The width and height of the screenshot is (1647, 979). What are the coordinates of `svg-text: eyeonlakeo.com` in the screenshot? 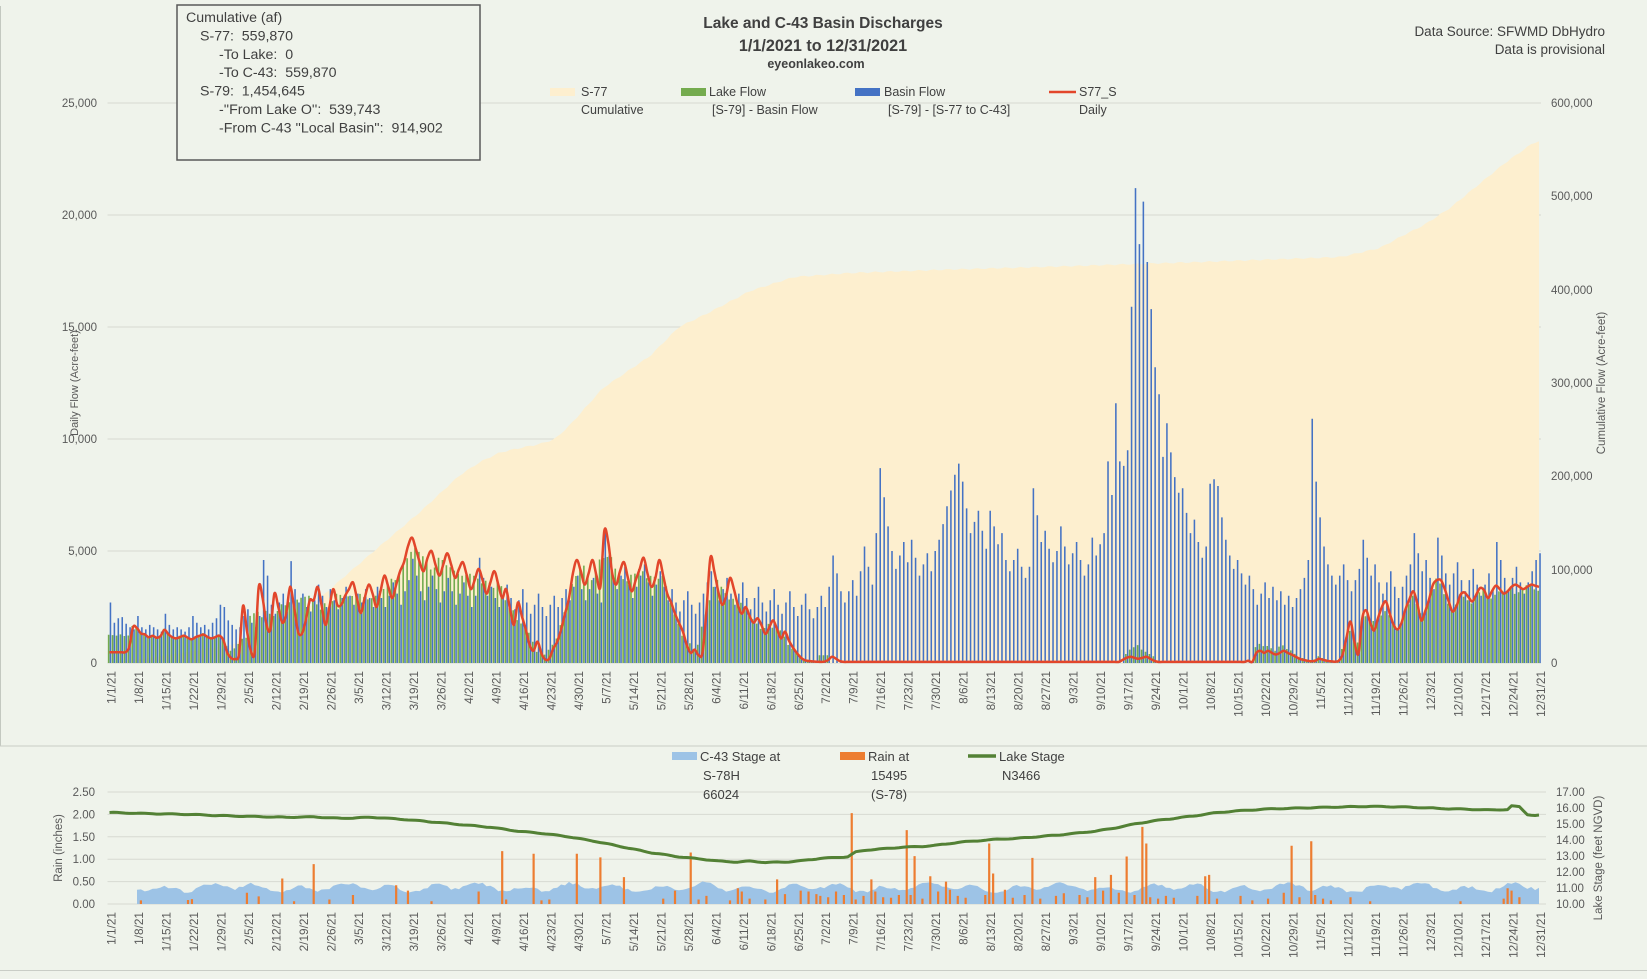 It's located at (815, 64).